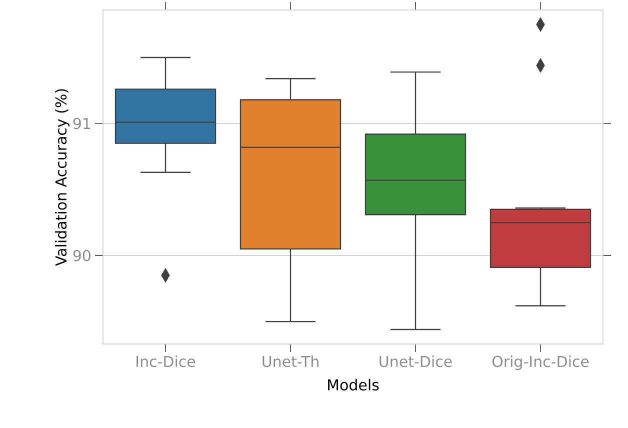  Describe the element at coordinates (353, 384) in the screenshot. I see `x-axis-title: Models` at that location.